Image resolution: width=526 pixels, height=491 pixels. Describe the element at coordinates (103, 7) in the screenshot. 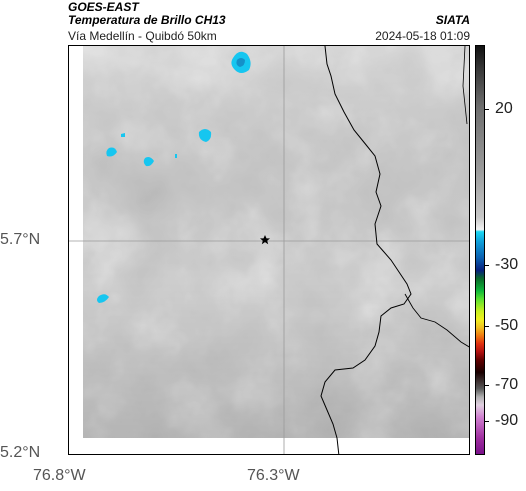

I see `satellite-title: GOES-EAST` at that location.